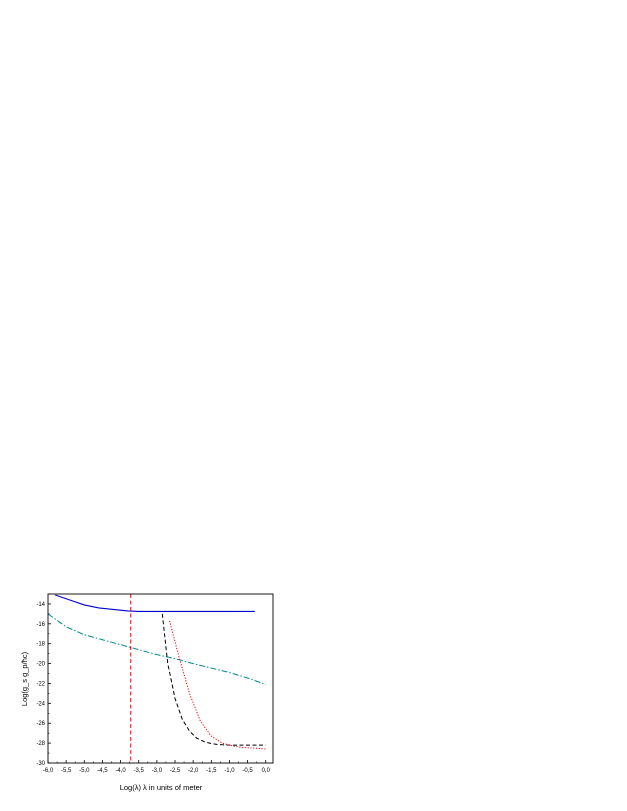  Describe the element at coordinates (211, 771) in the screenshot. I see `x-tick-label: -1,5` at that location.